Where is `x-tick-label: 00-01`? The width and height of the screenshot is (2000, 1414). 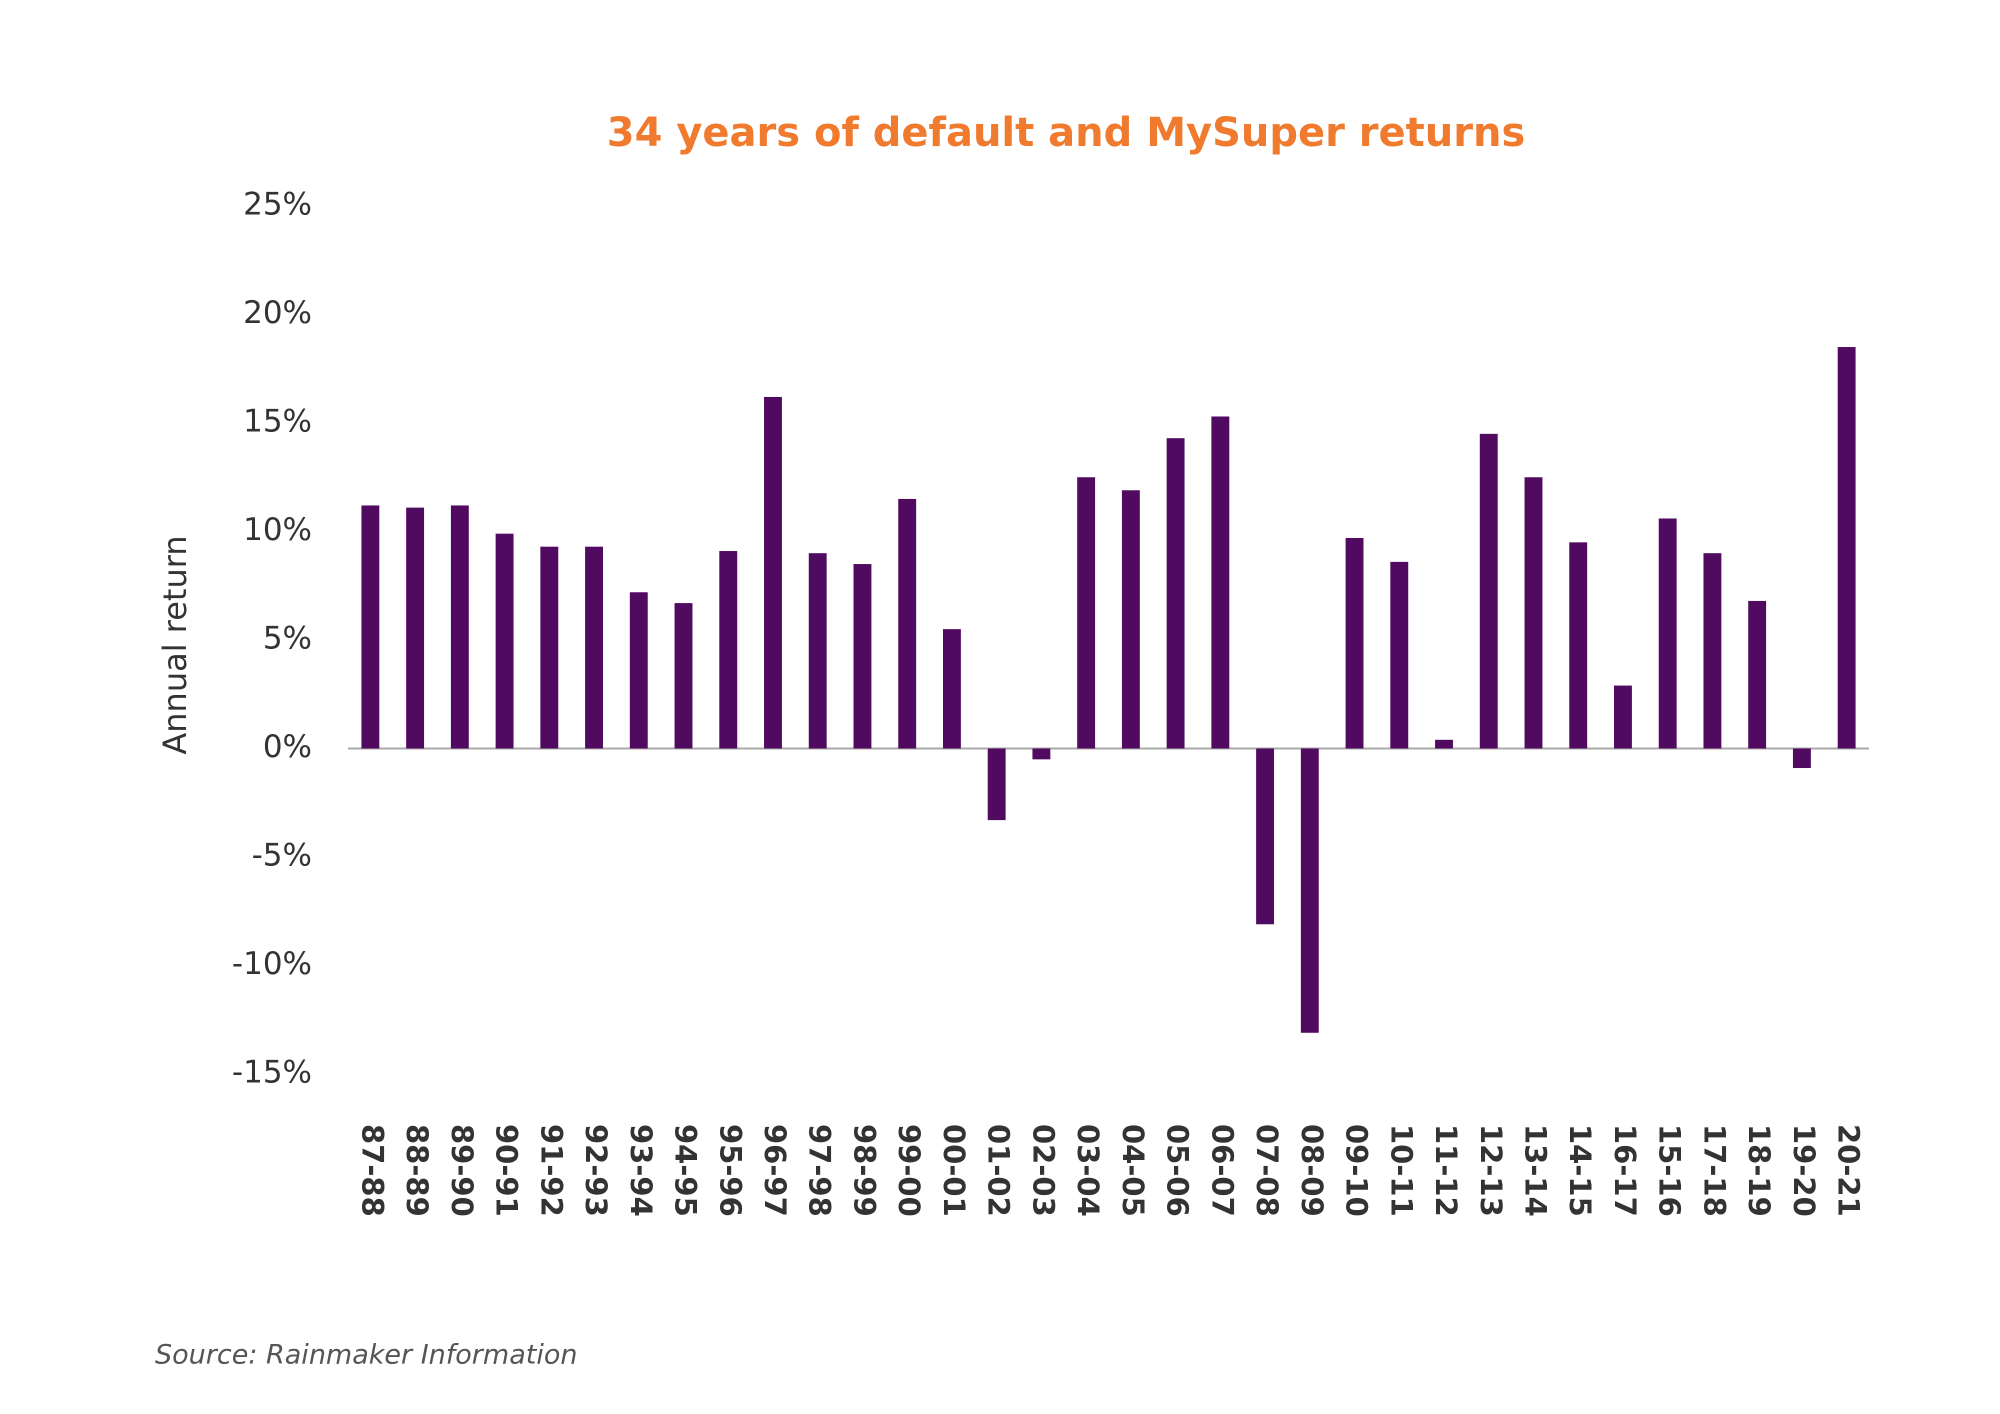 x-tick-label: 00-01 is located at coordinates (954, 1170).